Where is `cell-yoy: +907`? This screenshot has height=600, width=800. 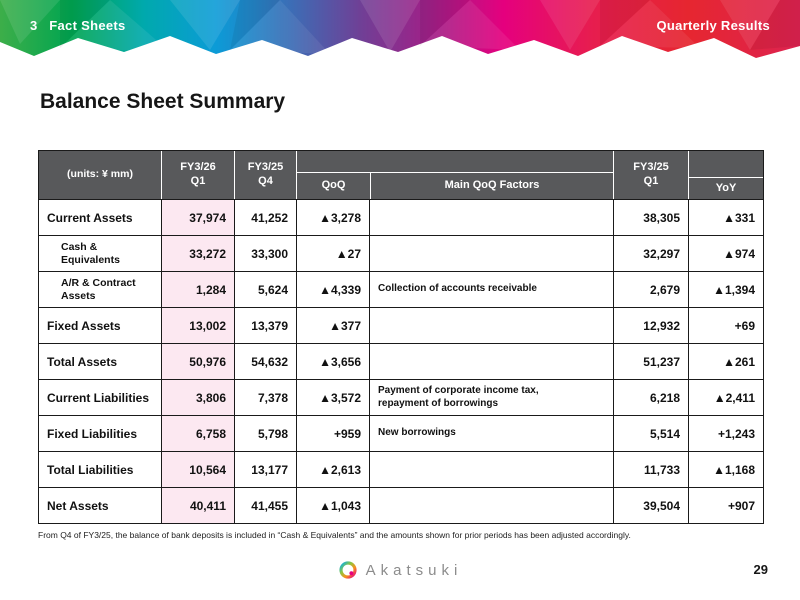 cell-yoy: +907 is located at coordinates (725, 505).